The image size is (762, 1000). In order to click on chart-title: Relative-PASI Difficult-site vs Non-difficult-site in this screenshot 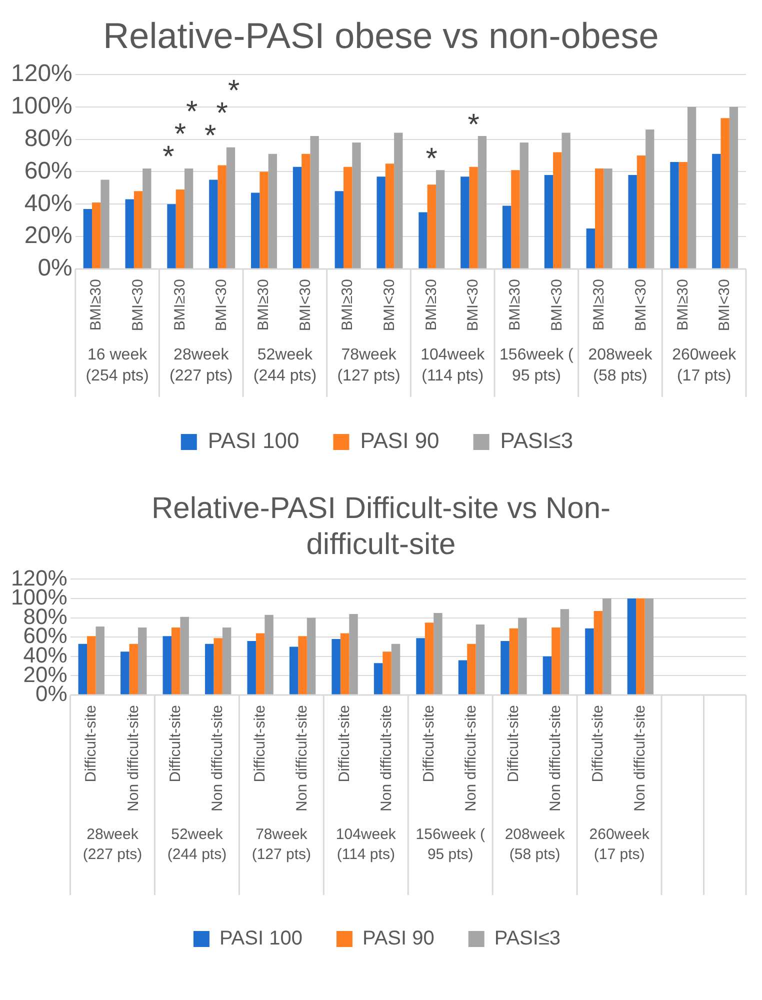, I will do `click(381, 527)`.